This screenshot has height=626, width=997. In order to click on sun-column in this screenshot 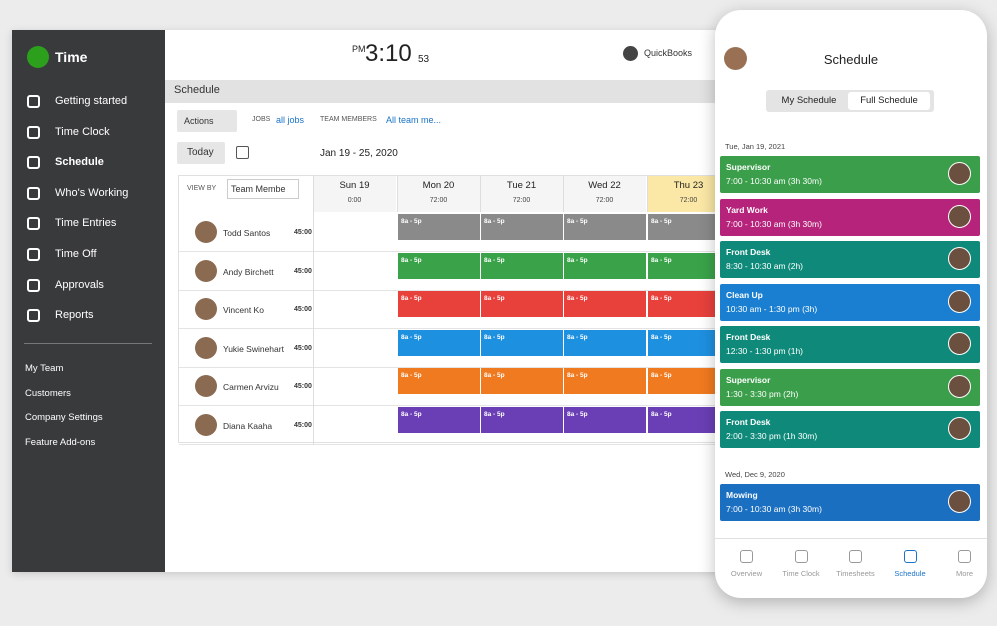, I will do `click(313, 328)`.